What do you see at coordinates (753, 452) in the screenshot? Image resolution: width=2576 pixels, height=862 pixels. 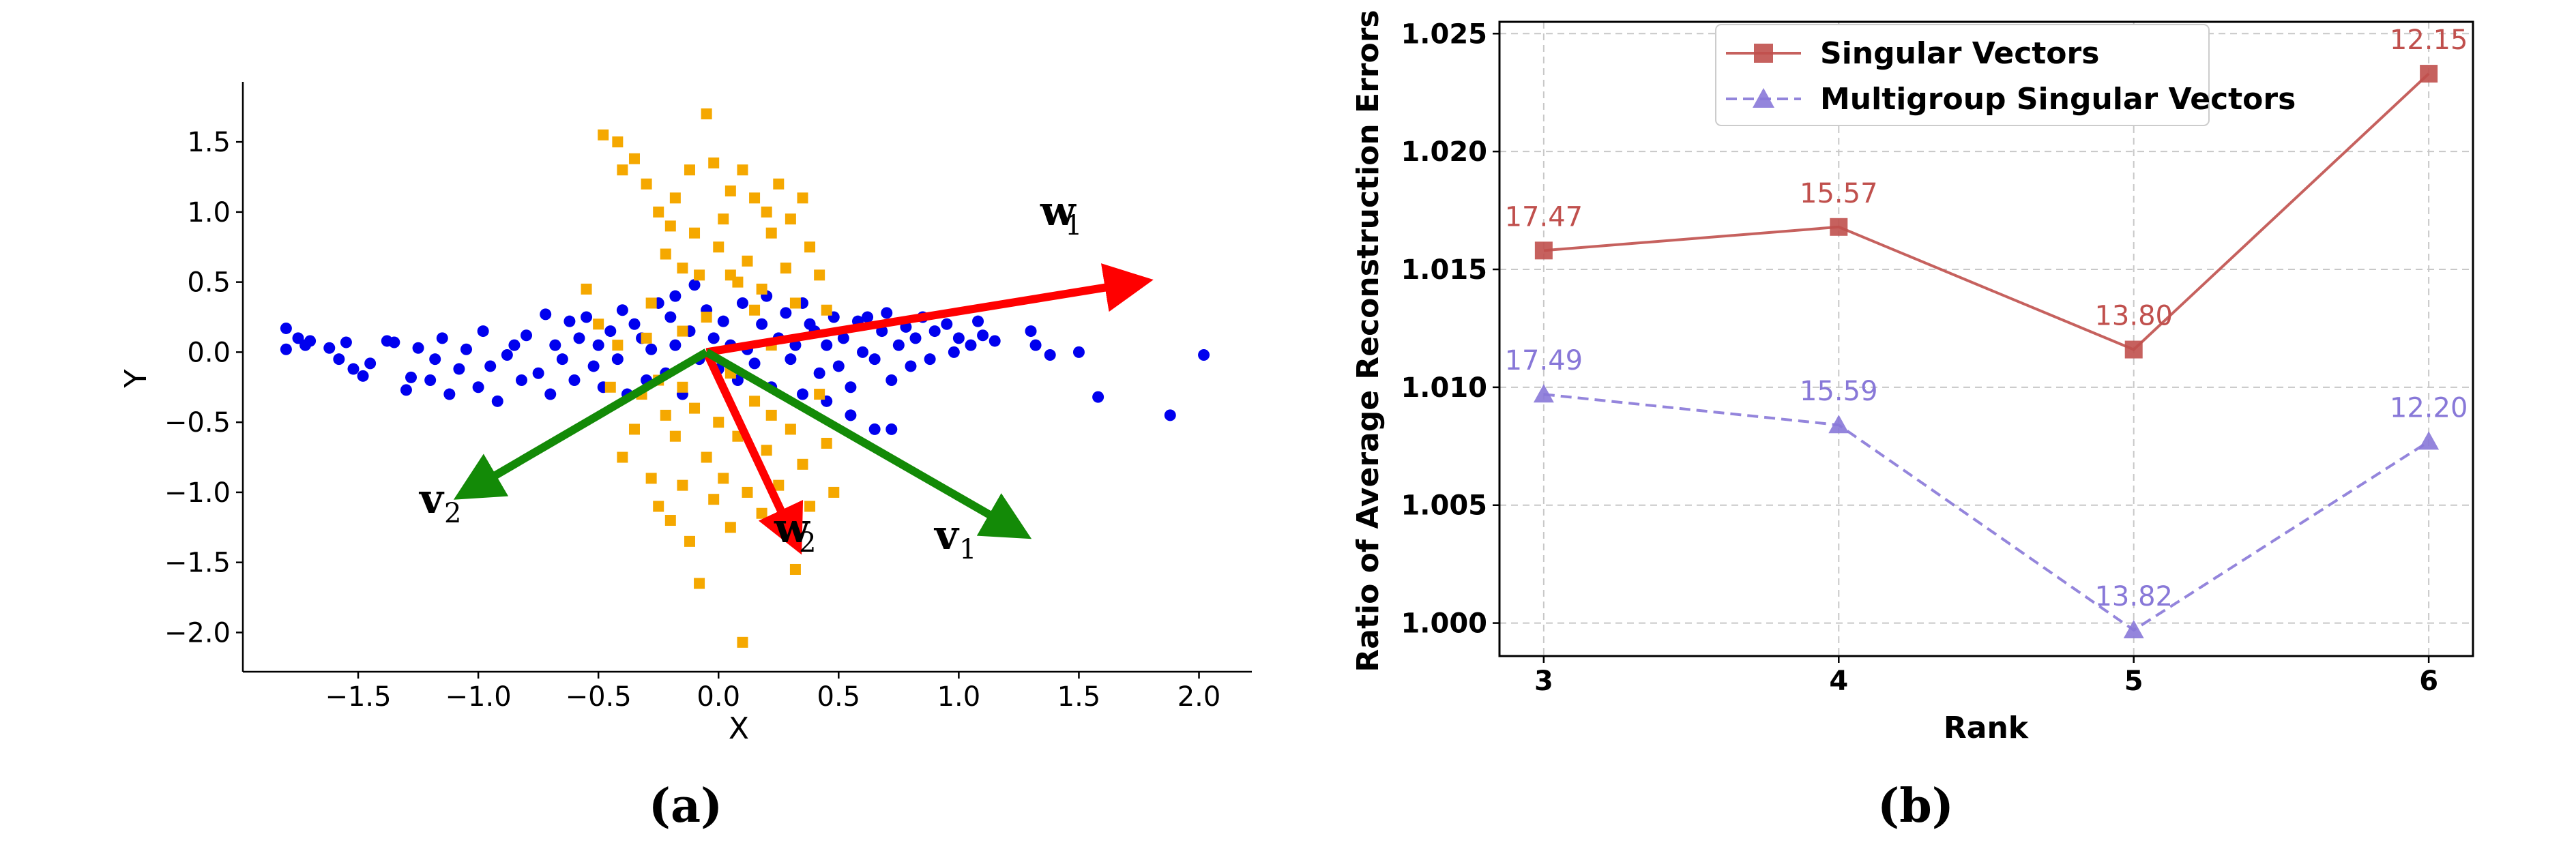 I see `arrow-w2` at bounding box center [753, 452].